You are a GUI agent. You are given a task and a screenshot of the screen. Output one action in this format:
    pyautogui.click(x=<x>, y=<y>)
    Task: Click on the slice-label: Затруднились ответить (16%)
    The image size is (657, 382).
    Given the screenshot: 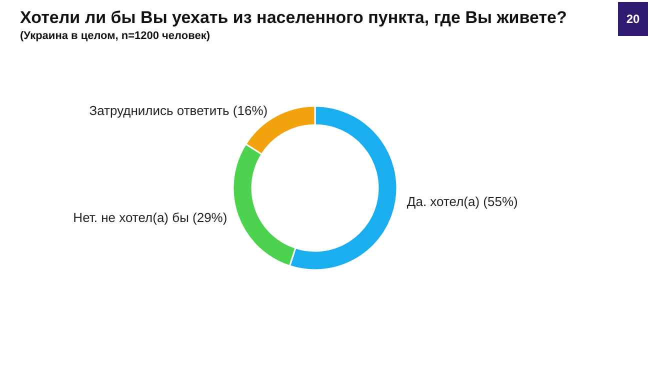 What is the action you would take?
    pyautogui.click(x=178, y=110)
    